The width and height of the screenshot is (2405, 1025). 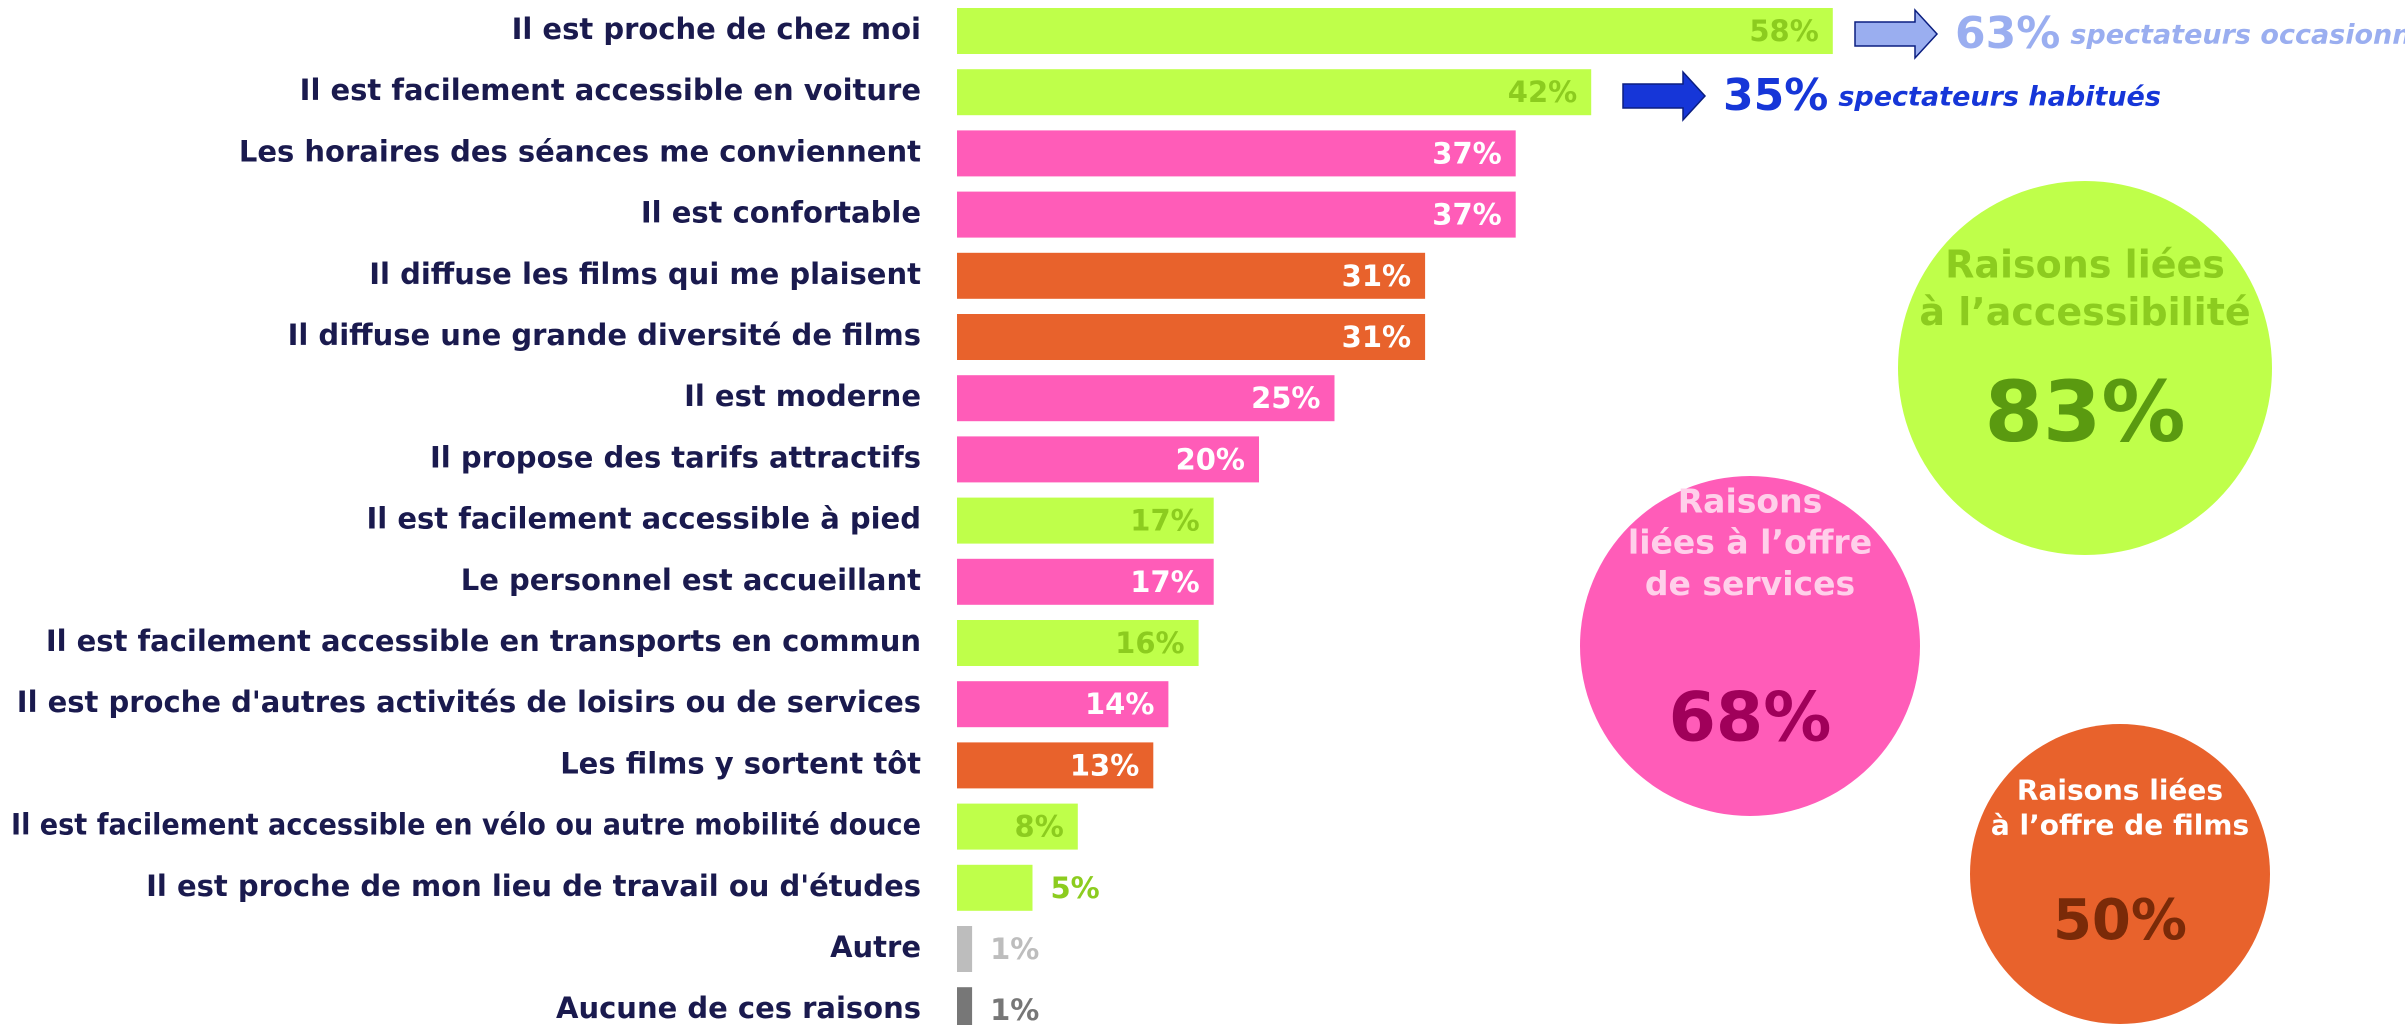 What do you see at coordinates (738, 1008) in the screenshot?
I see `category-label: Aucune de ces raisons` at bounding box center [738, 1008].